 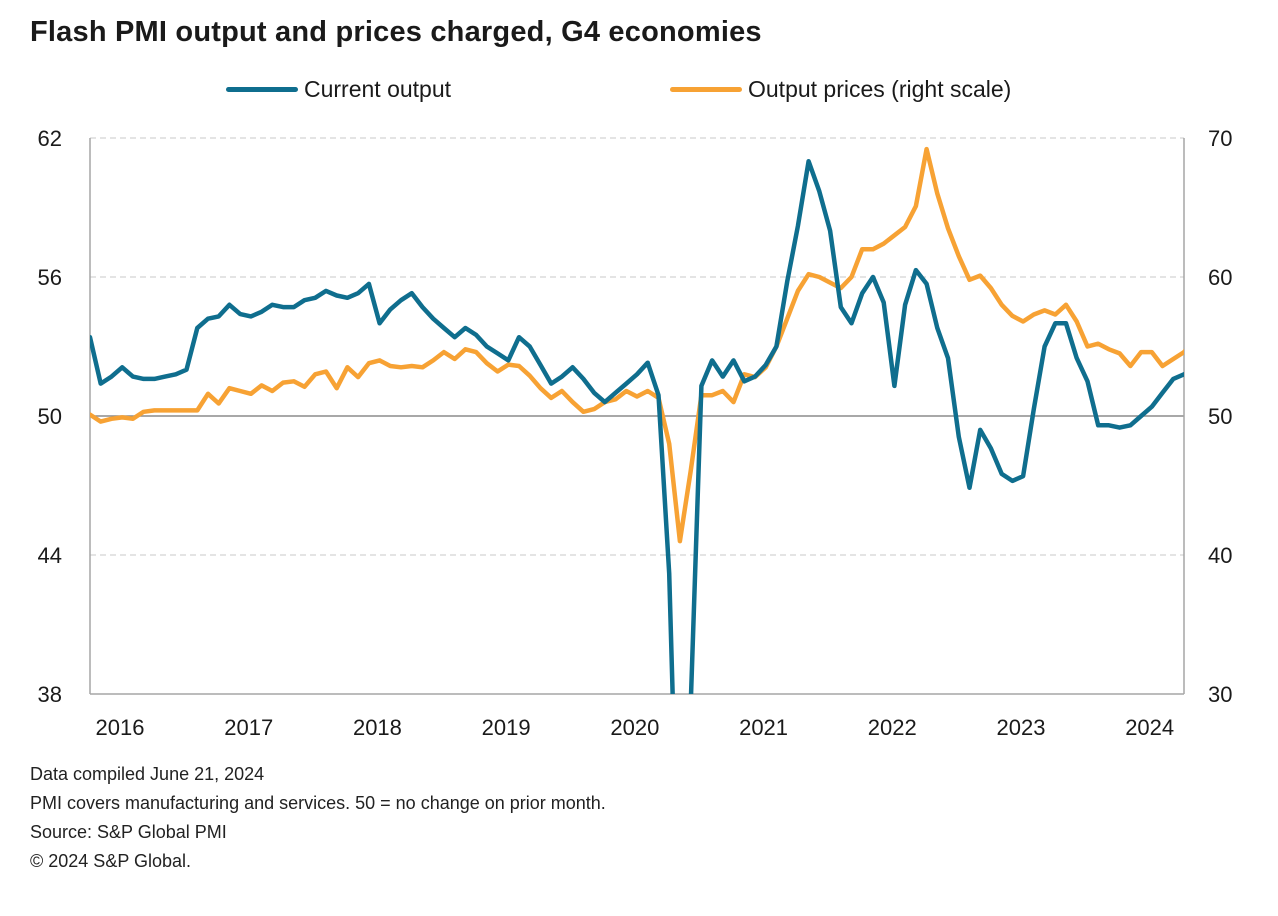 I want to click on footer-compiled-date: Data compiled June 21, 2024, so click(x=147, y=774).